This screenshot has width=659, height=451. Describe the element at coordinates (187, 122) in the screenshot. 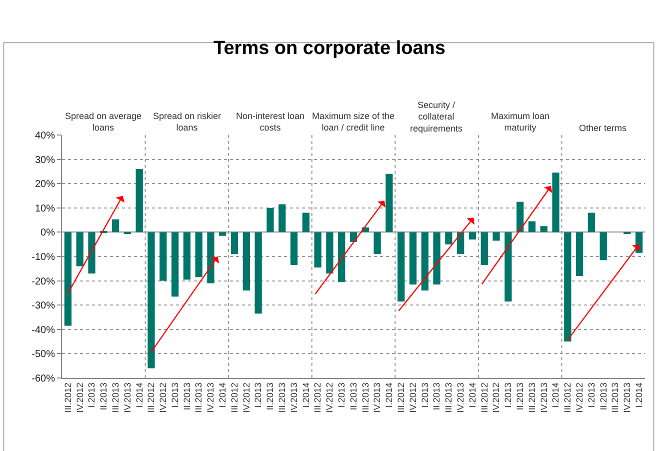

I see `text: Spread on riskier loans` at that location.